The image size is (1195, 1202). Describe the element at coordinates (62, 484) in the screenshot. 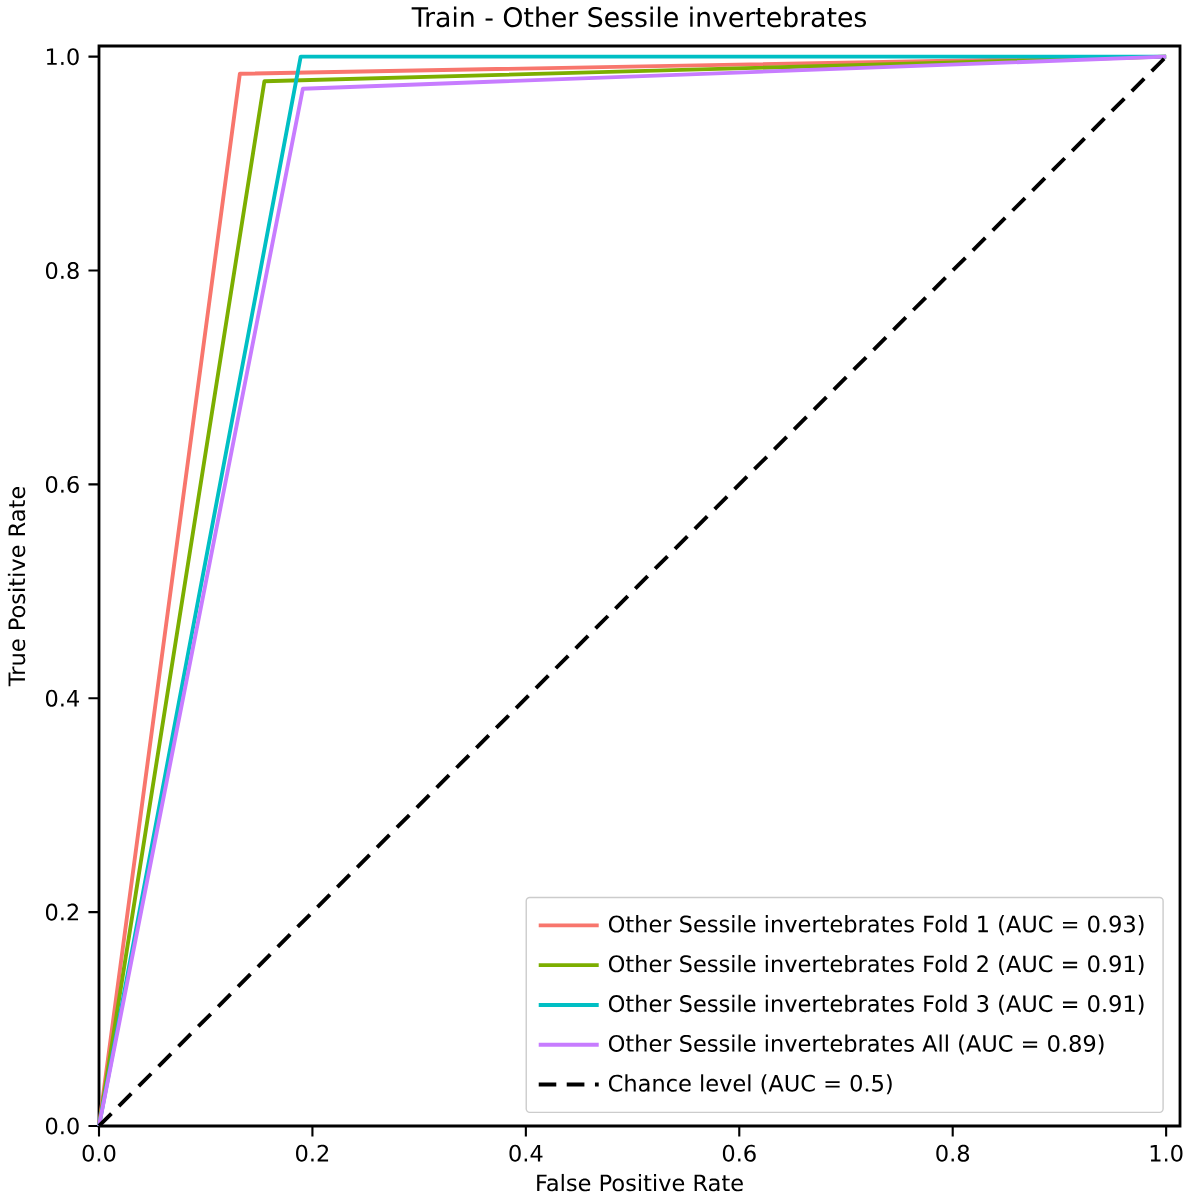

I see `y-tick-label: 0.6` at that location.